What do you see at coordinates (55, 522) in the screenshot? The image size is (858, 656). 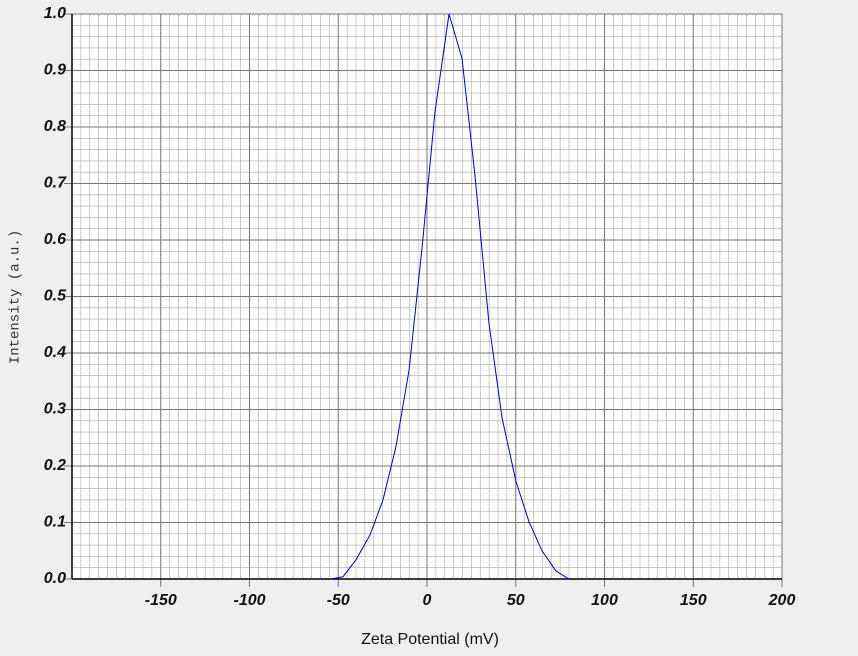 I see `y-tick-label: 0.1` at bounding box center [55, 522].